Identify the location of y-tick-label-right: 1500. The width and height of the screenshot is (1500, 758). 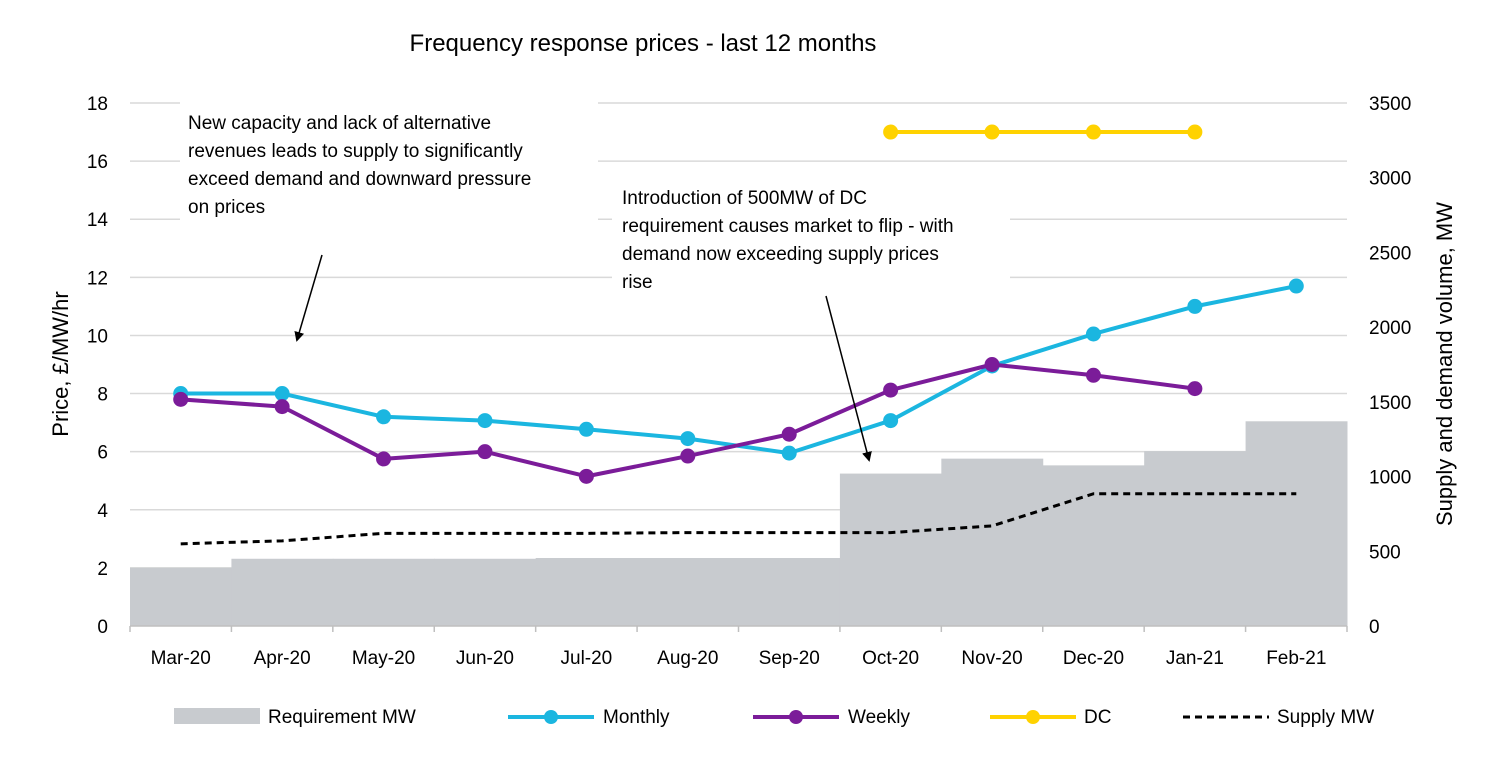
(1390, 403).